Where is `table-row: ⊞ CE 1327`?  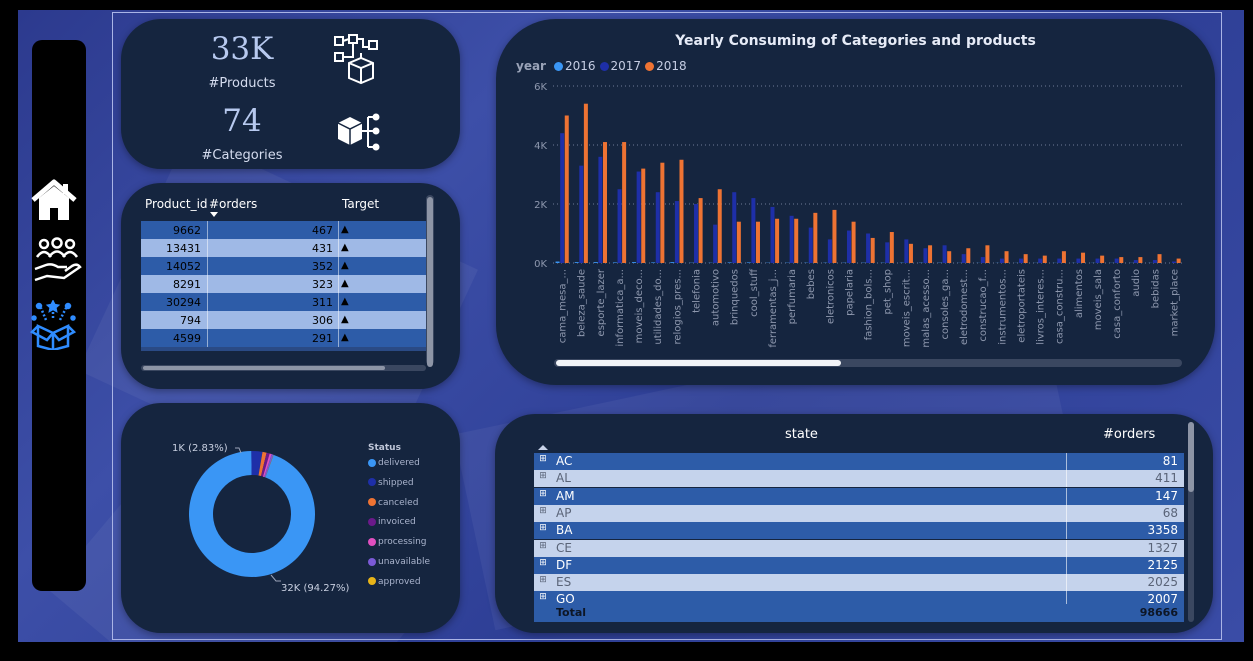 table-row: ⊞ CE 1327 is located at coordinates (859, 548).